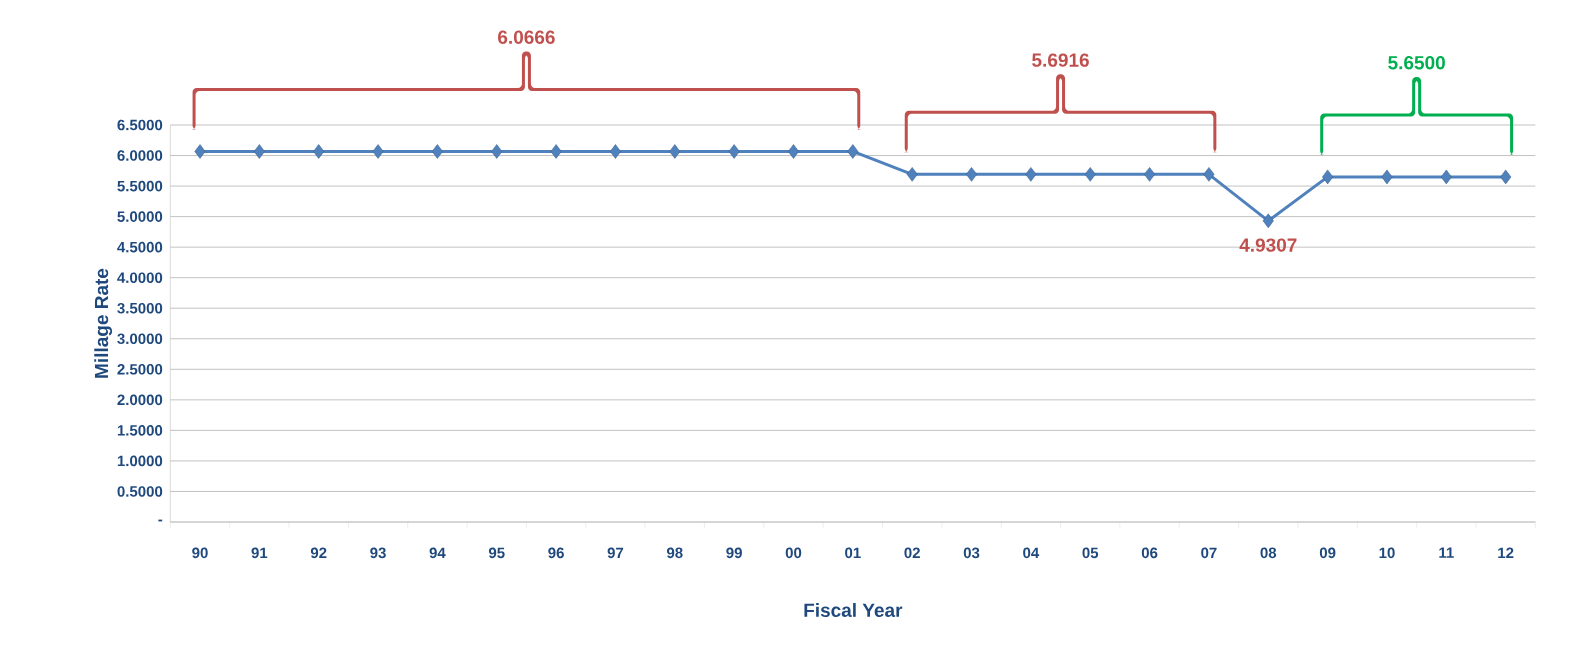 The width and height of the screenshot is (1581, 653). Describe the element at coordinates (140, 400) in the screenshot. I see `y-tick-label: 2.0000` at that location.